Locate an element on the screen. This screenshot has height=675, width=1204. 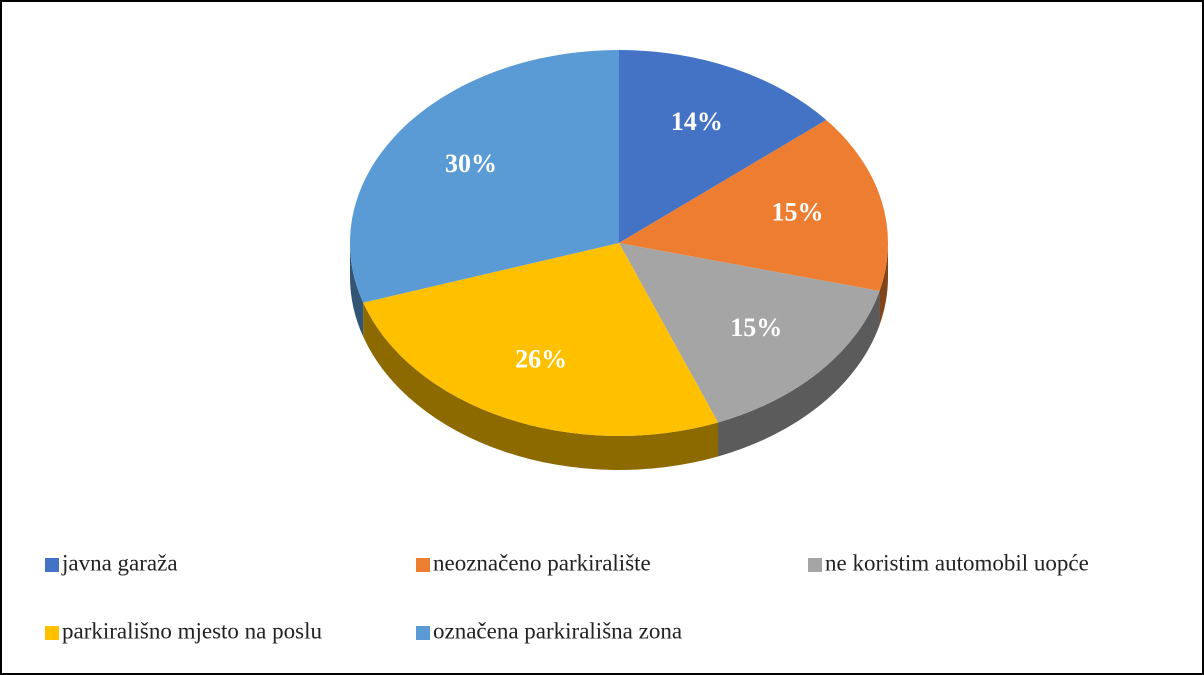
data-label: 30% is located at coordinates (471, 163).